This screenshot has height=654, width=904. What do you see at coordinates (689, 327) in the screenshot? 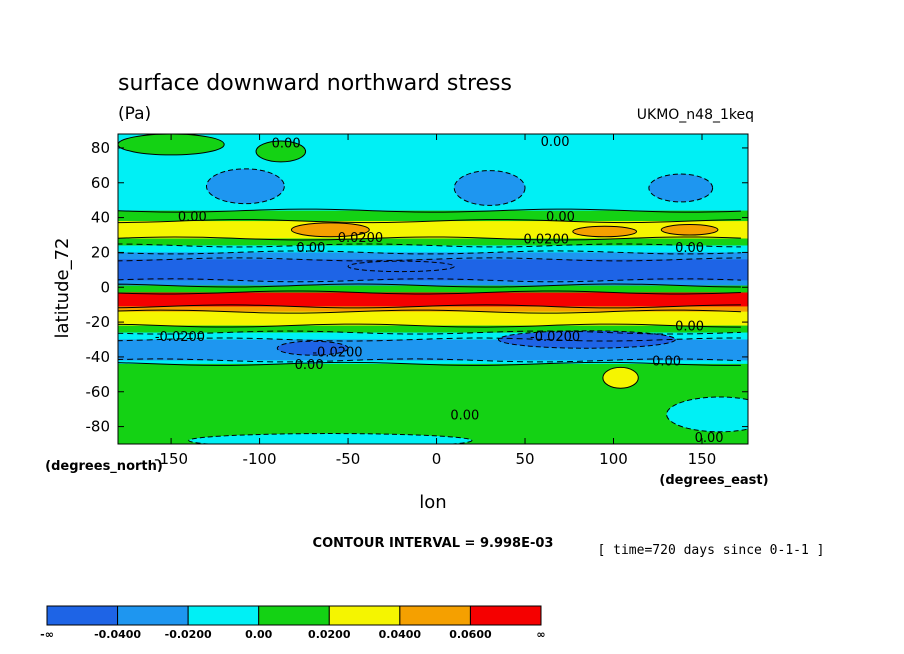
I see `contour-label-11: 0.00` at bounding box center [689, 327].